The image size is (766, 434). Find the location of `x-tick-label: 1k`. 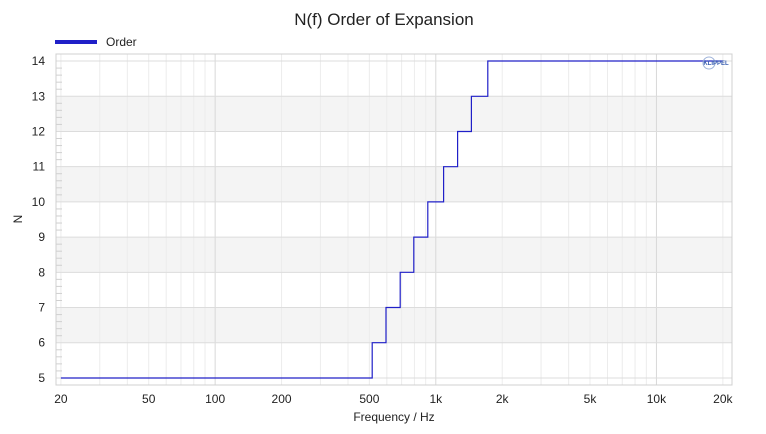

x-tick-label: 1k is located at coordinates (436, 399).